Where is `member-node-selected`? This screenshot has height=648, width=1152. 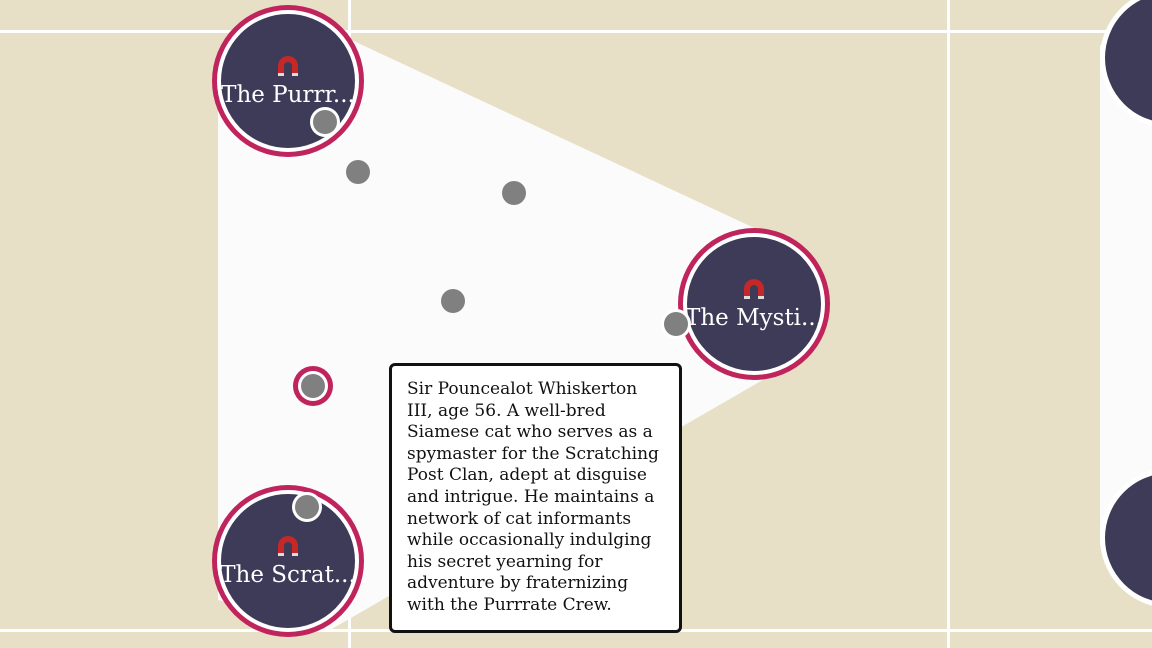
member-node-selected is located at coordinates (313, 386).